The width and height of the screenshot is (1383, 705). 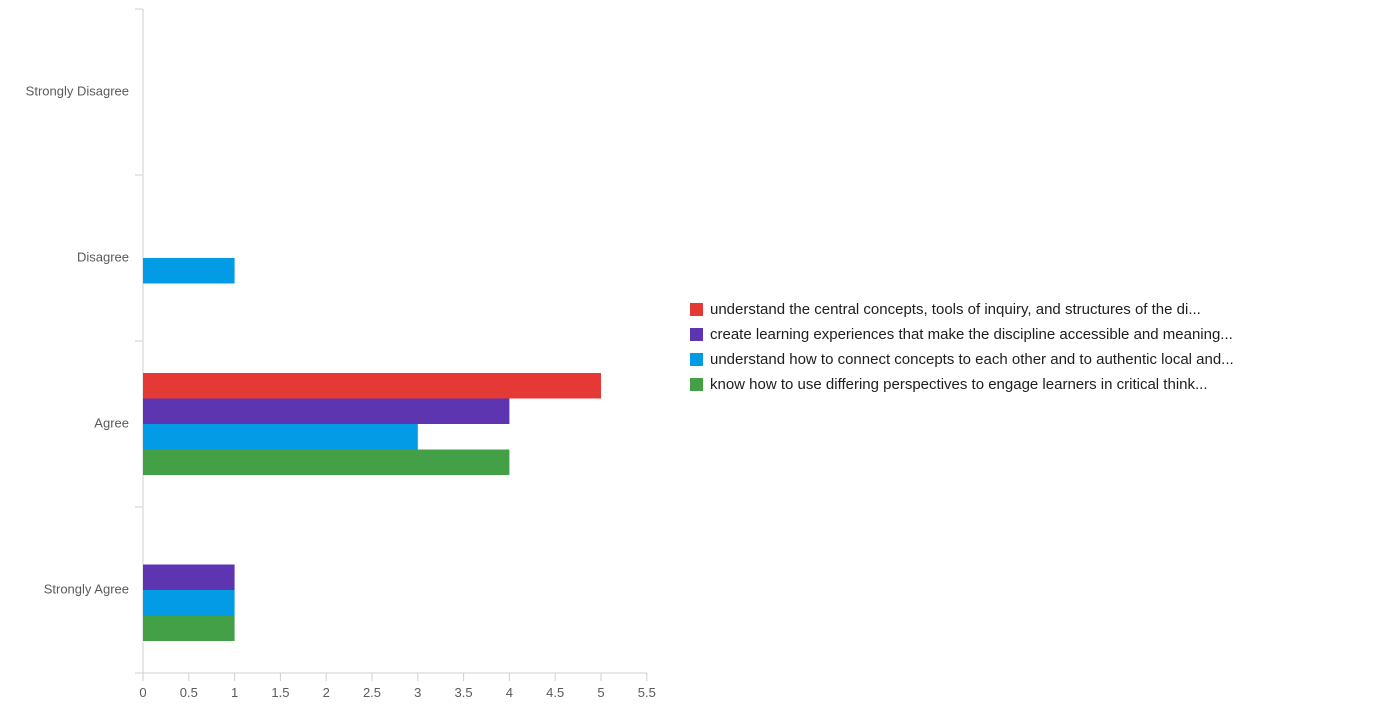 I want to click on x-tick-label: 1.5, so click(x=280, y=692).